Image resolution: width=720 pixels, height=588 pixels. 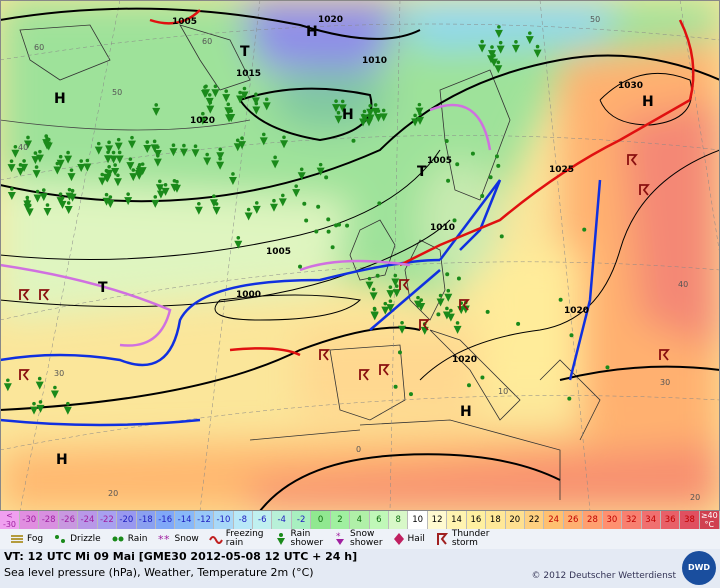 I want to click on legend-high-unit: °C, so click(x=709, y=524).